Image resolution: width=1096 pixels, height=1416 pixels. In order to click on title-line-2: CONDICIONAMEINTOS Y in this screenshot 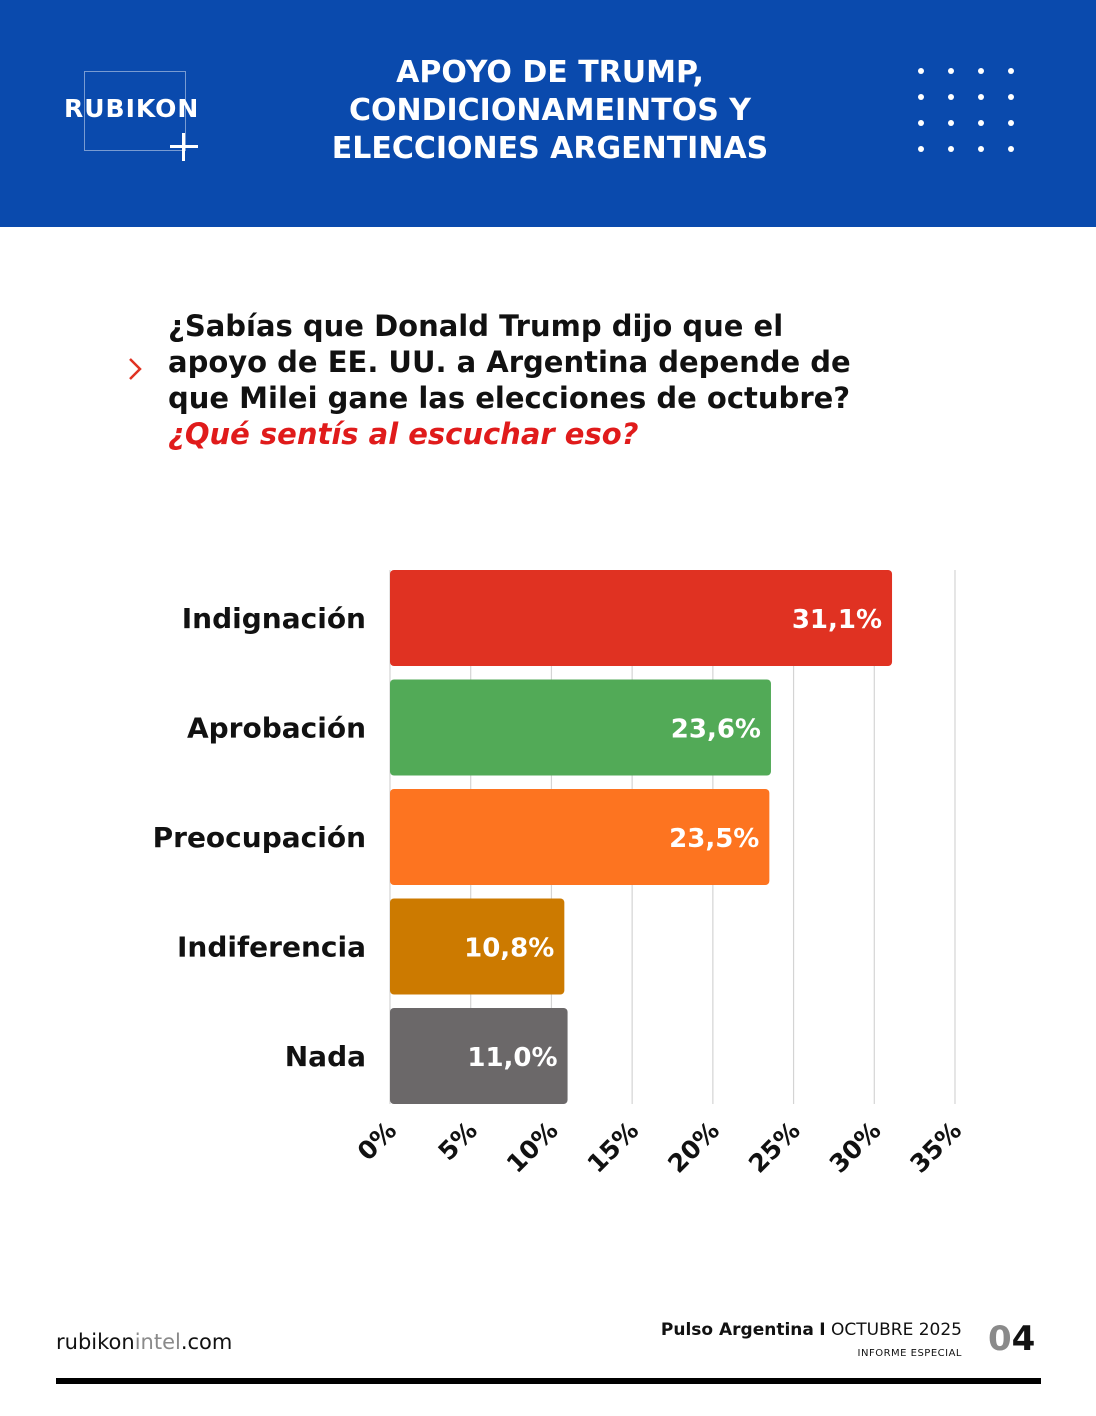, I will do `click(550, 110)`.